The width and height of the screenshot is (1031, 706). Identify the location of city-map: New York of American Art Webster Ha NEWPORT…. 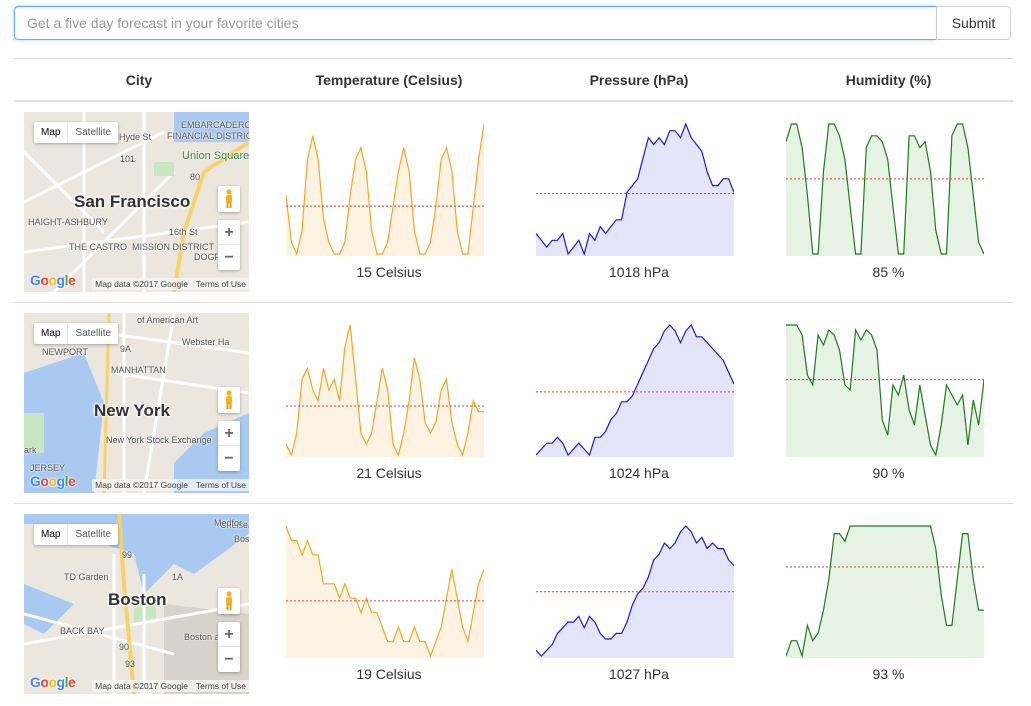
(136, 403).